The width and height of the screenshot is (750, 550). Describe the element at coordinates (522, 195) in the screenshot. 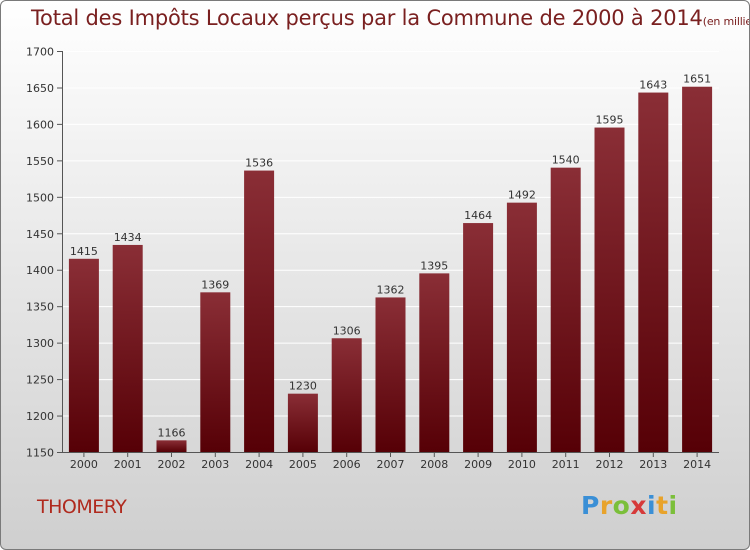

I see `bar-value-label: 1492` at that location.